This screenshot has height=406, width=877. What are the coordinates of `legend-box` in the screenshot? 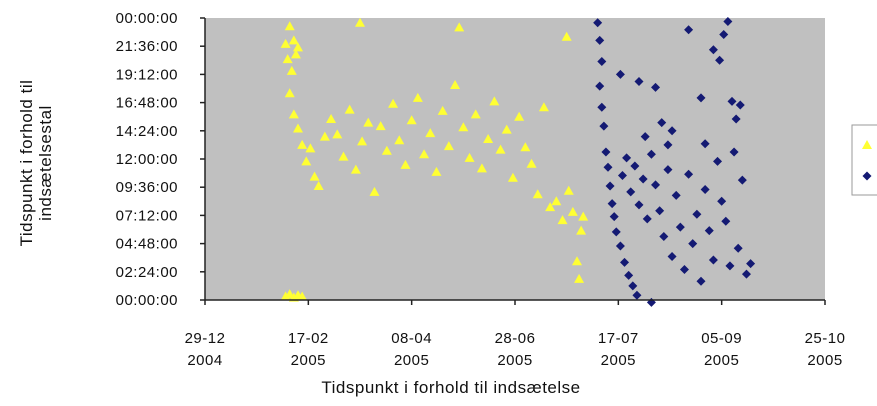 It's located at (864, 160).